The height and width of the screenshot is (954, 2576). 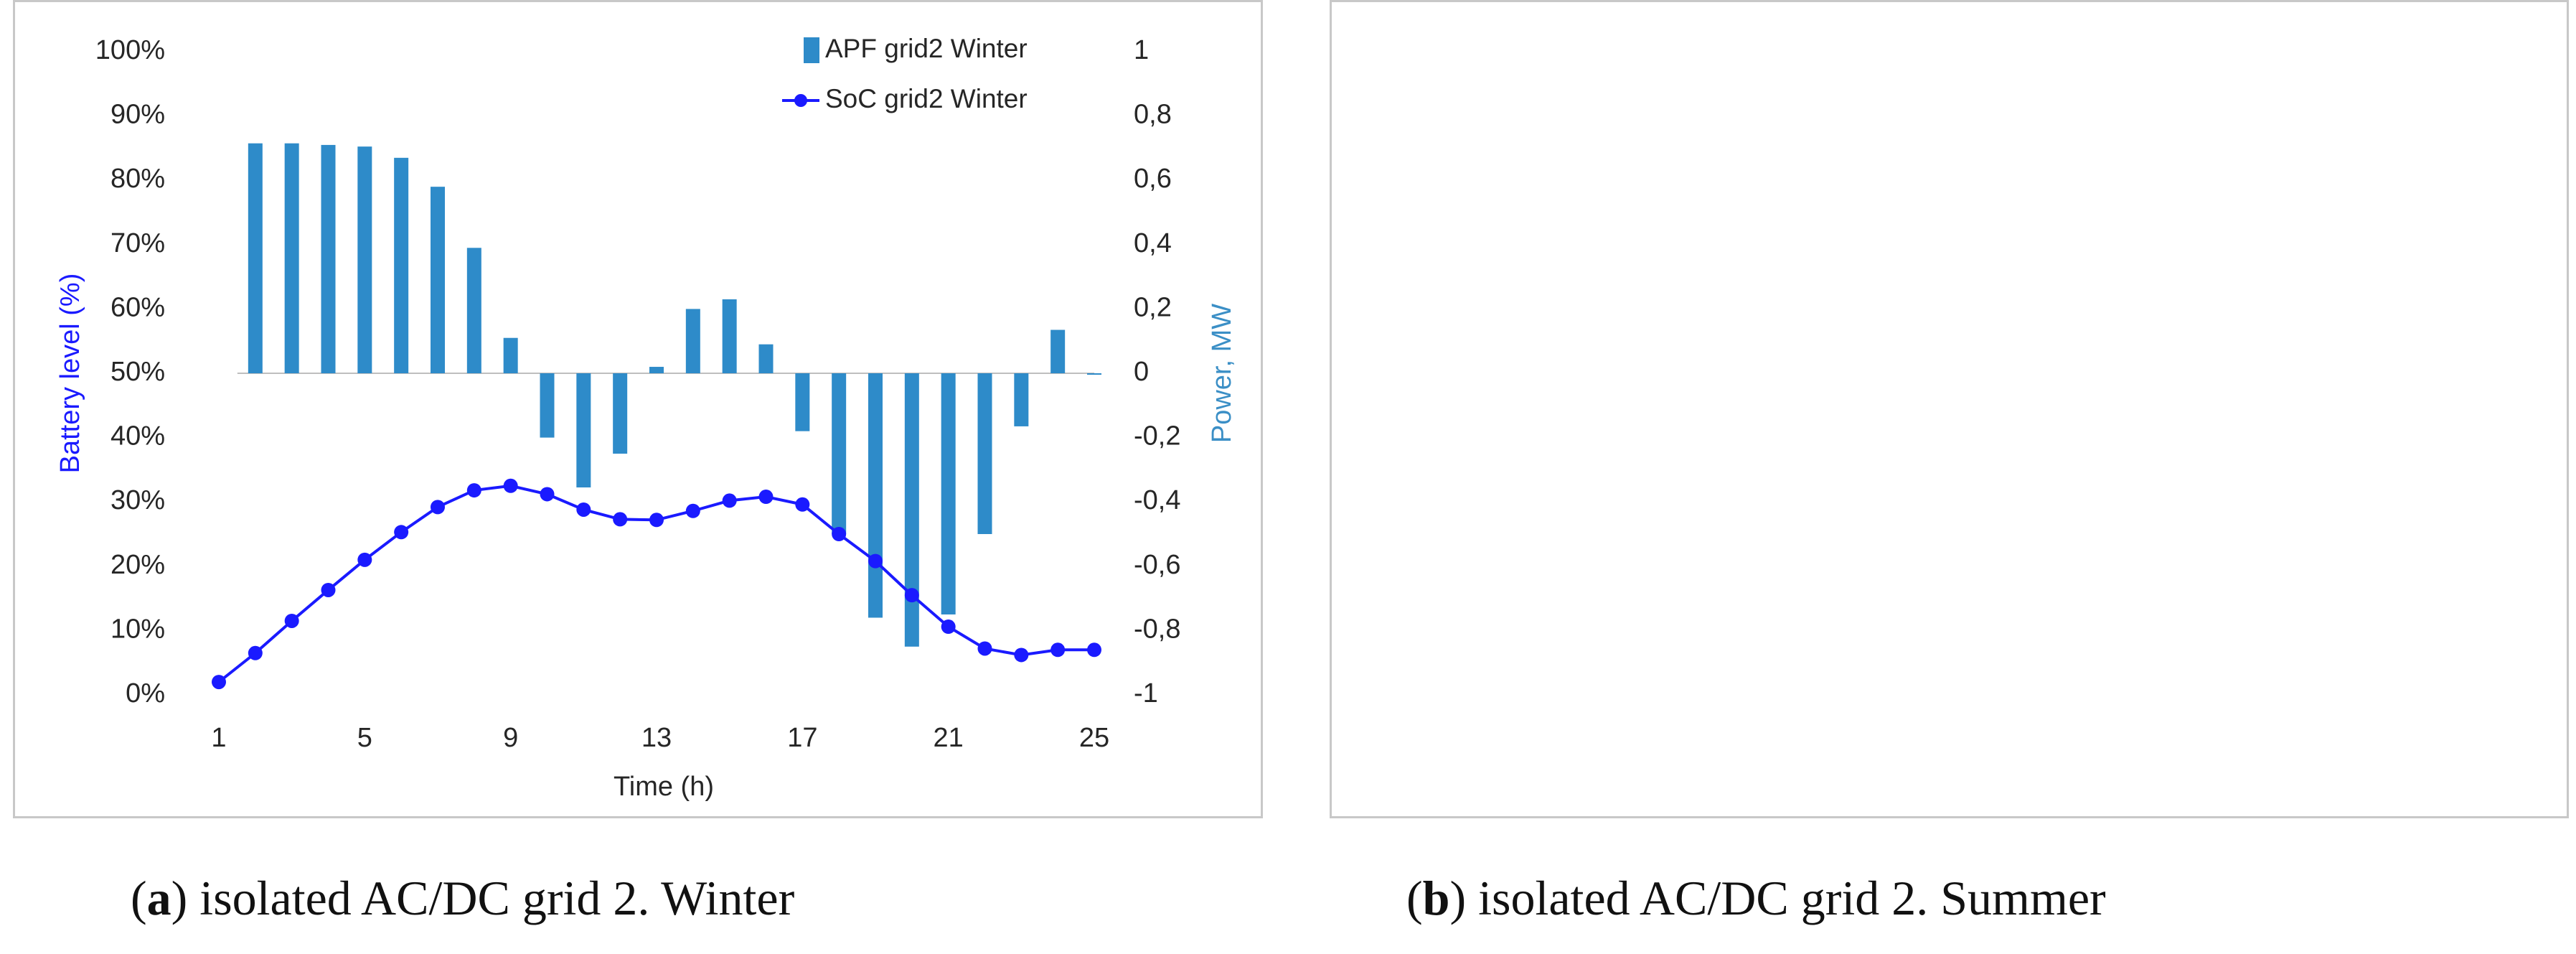 What do you see at coordinates (138, 436) in the screenshot?
I see `chart-a-y-left-tick-label: 40%` at bounding box center [138, 436].